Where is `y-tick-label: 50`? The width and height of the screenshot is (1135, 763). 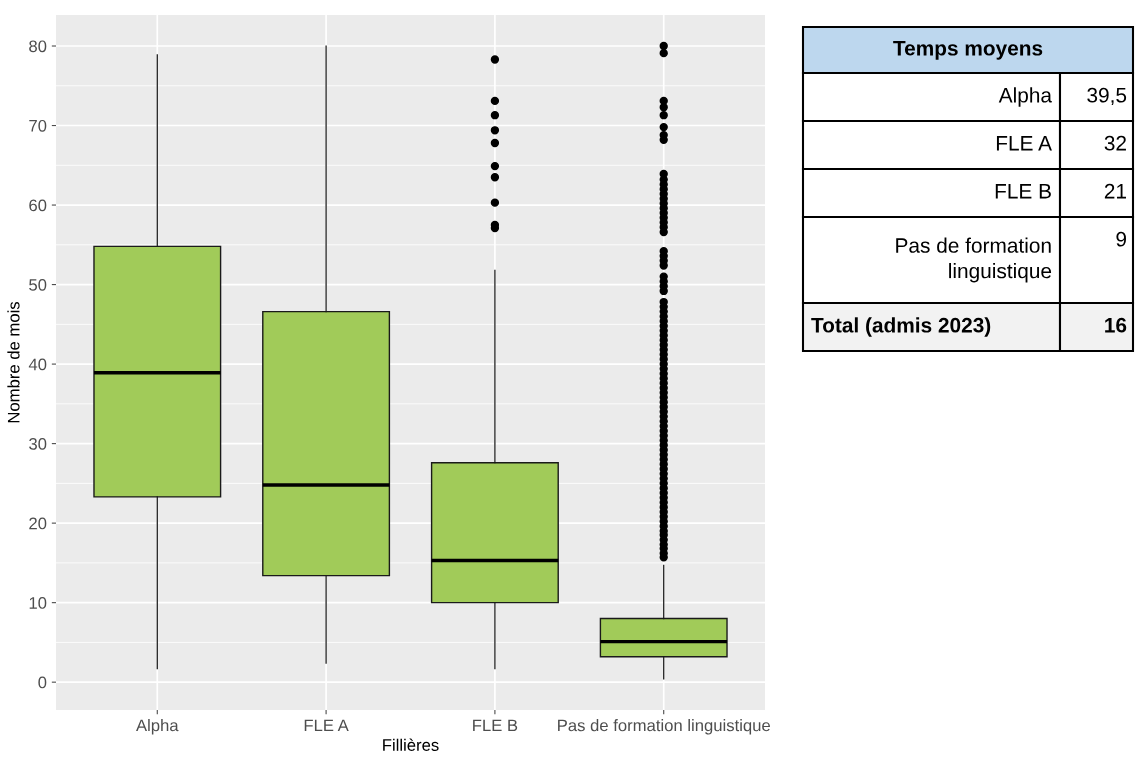
y-tick-label: 50 is located at coordinates (38, 284).